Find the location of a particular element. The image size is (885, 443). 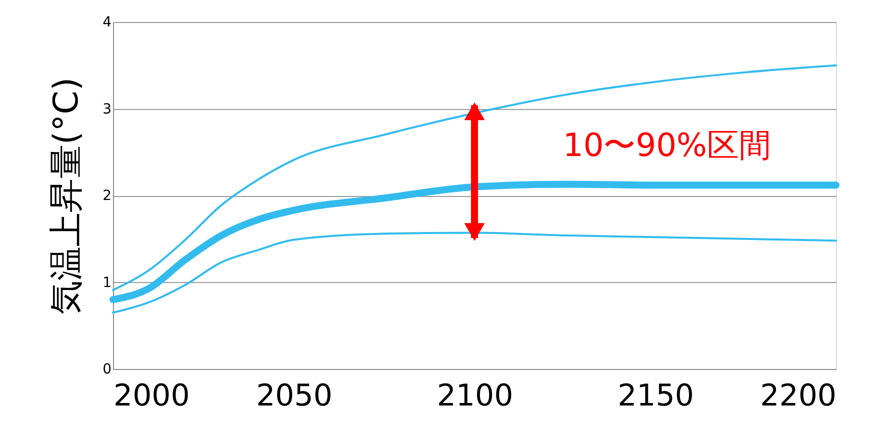

y-tick-label: 4 is located at coordinates (107, 22).